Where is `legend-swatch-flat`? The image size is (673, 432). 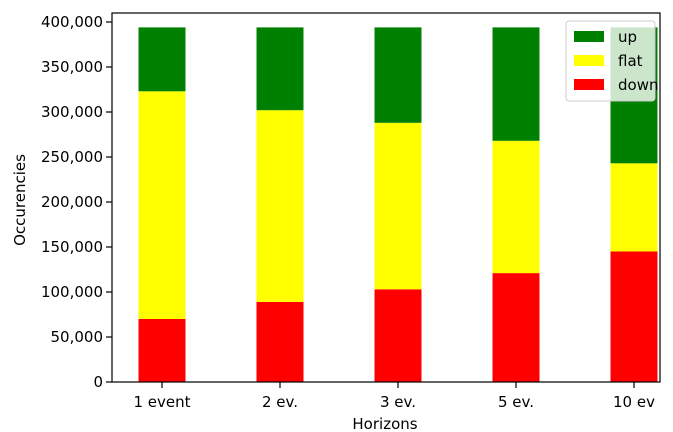 legend-swatch-flat is located at coordinates (589, 60).